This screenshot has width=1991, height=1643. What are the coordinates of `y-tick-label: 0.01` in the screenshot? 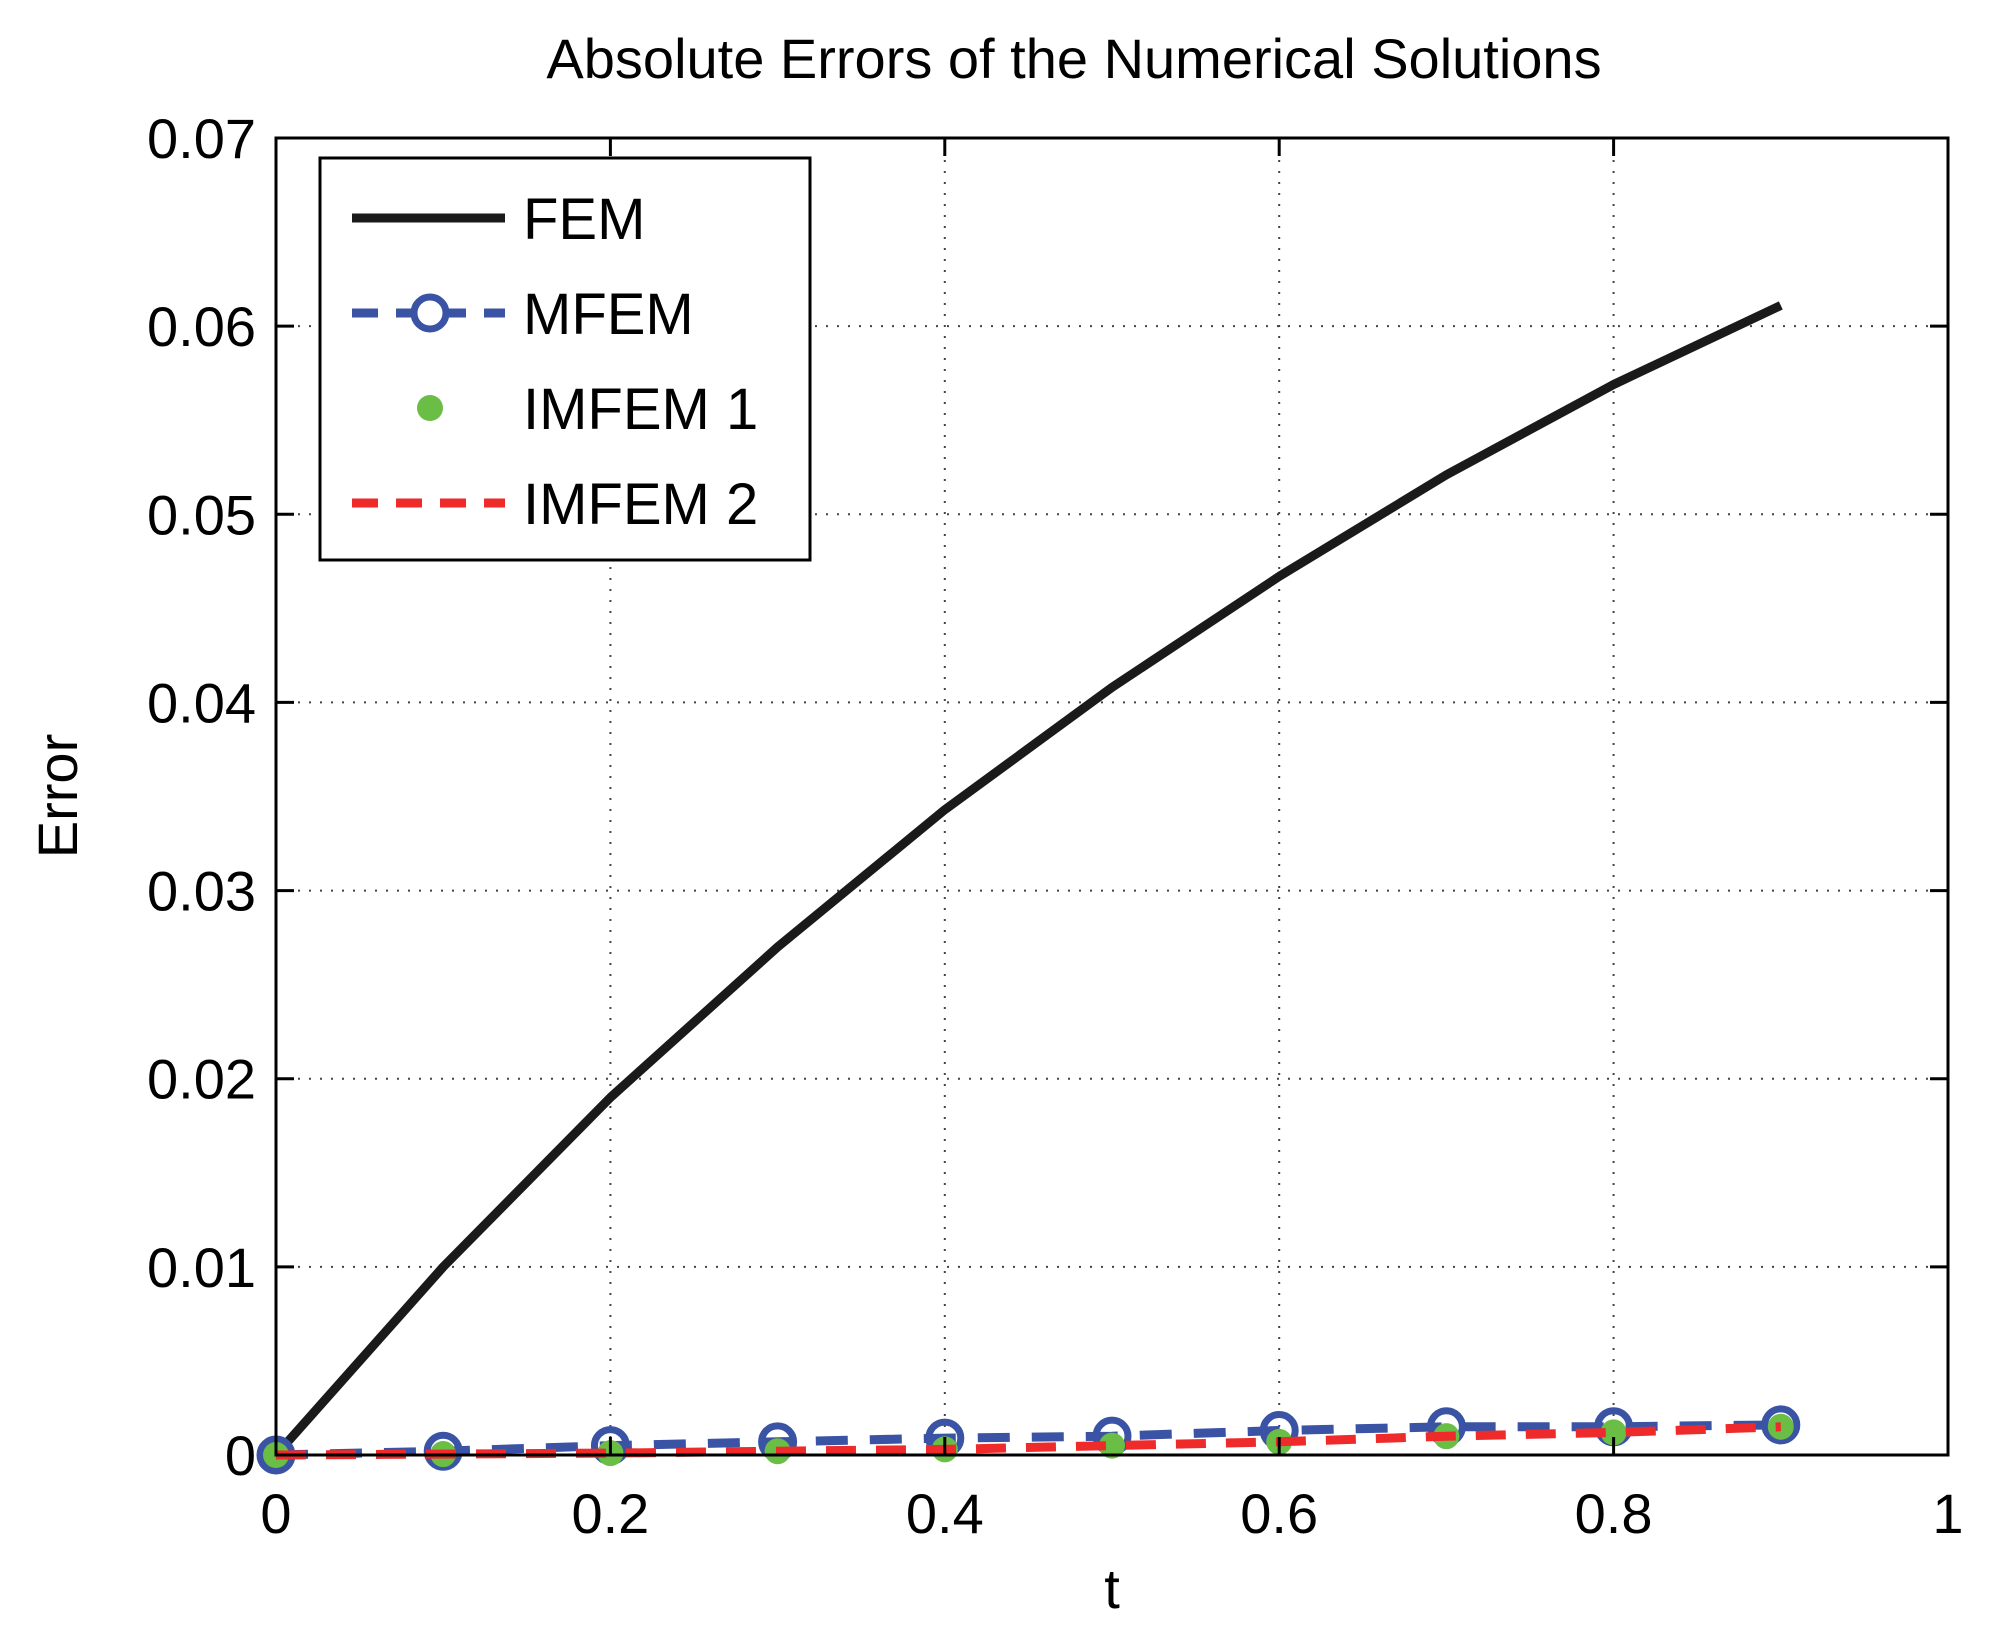 It's located at (201, 1267).